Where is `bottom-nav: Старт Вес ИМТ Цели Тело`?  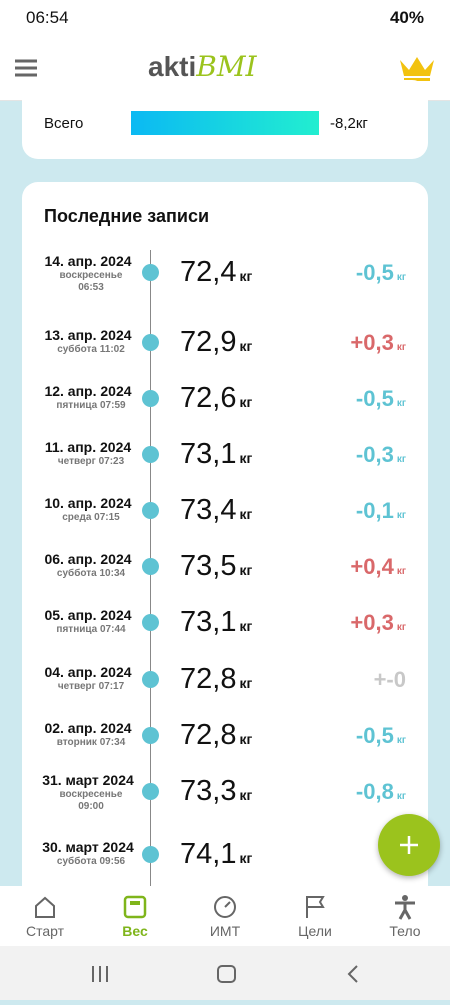 bottom-nav: Старт Вес ИМТ Цели Тело is located at coordinates (225, 916).